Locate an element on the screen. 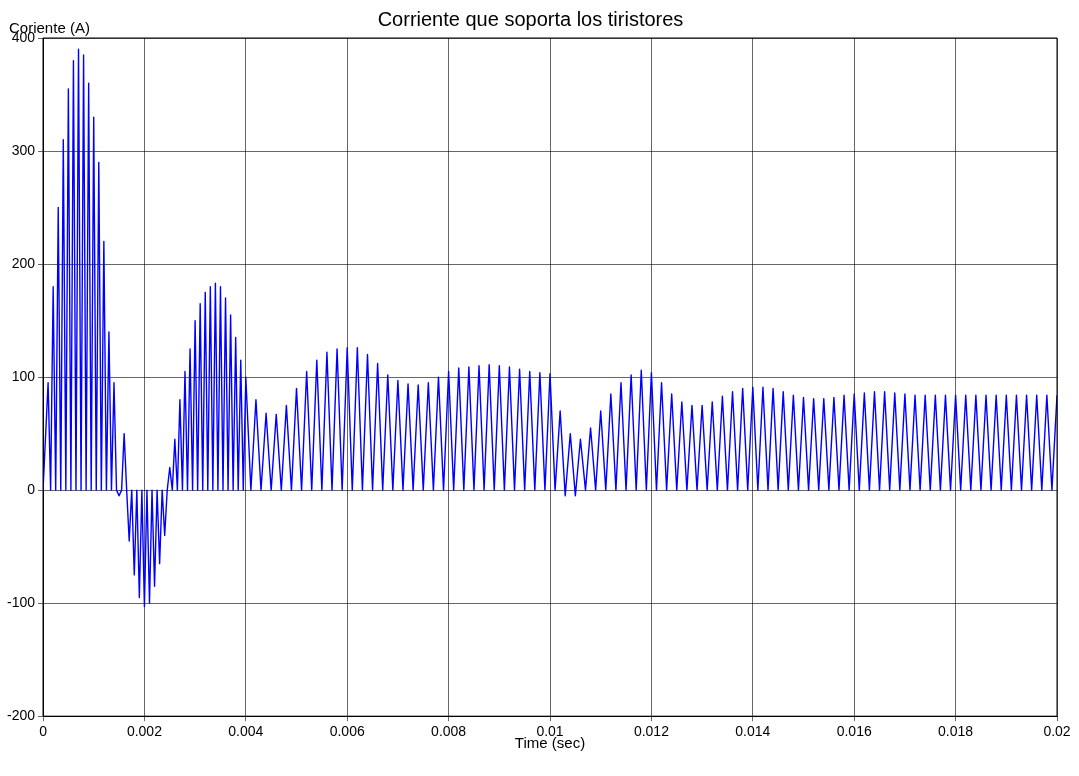 This screenshot has height=776, width=1079. x-tick-label: 0.002 is located at coordinates (144, 731).